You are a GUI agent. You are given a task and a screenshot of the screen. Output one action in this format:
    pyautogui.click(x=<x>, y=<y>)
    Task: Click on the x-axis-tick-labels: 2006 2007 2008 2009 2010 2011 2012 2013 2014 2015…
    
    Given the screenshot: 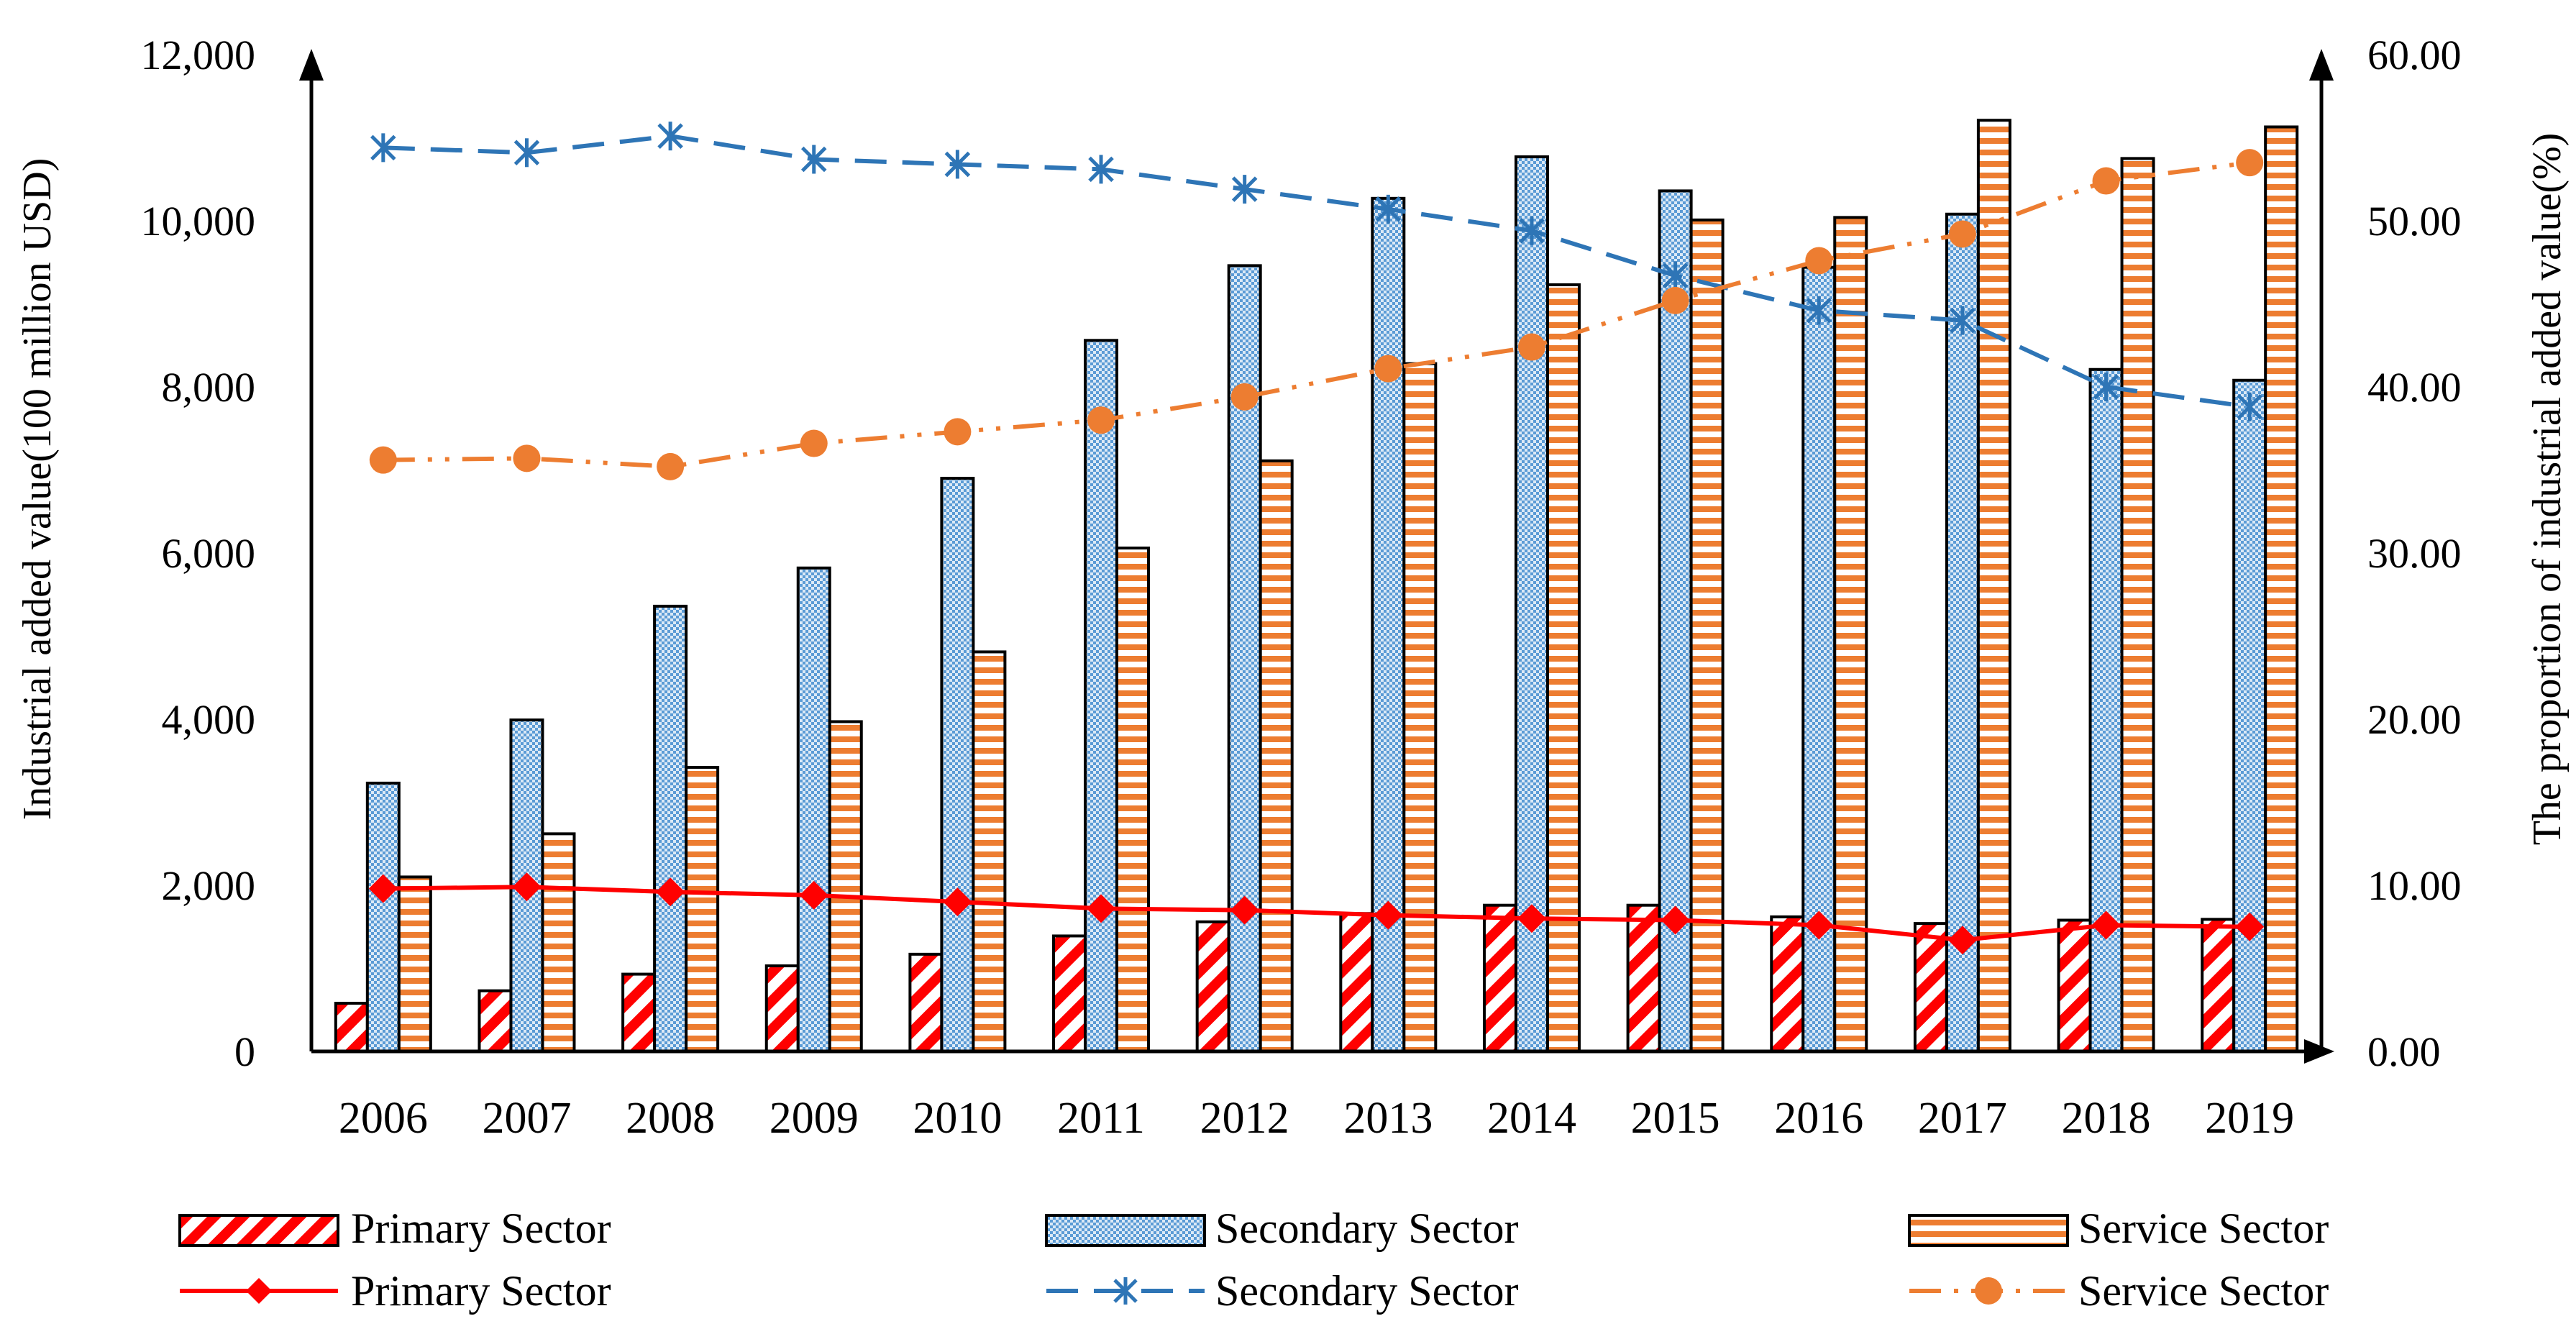 What is the action you would take?
    pyautogui.click(x=1316, y=1118)
    